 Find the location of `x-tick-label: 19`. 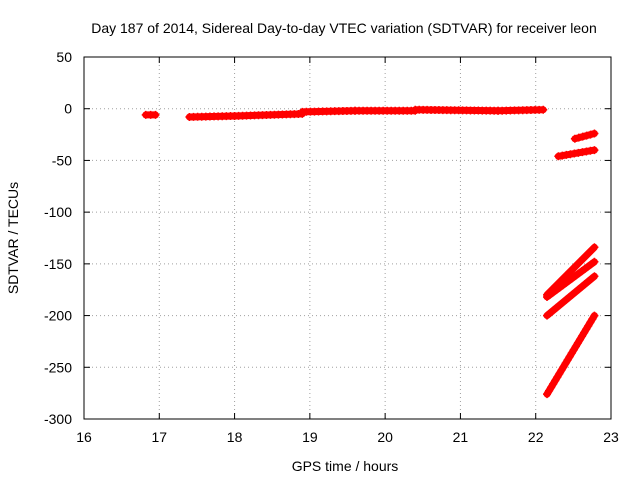

x-tick-label: 19 is located at coordinates (310, 437).